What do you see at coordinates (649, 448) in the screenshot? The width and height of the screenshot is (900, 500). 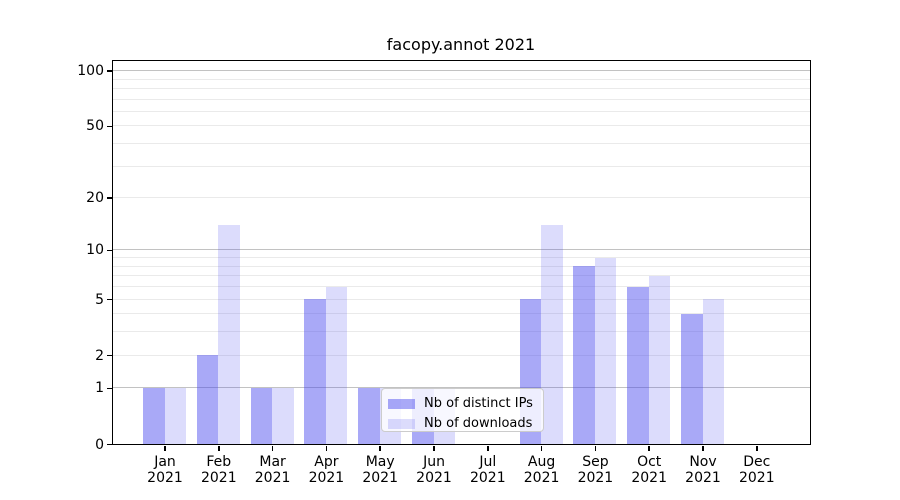 I see `x-tick-oct` at bounding box center [649, 448].